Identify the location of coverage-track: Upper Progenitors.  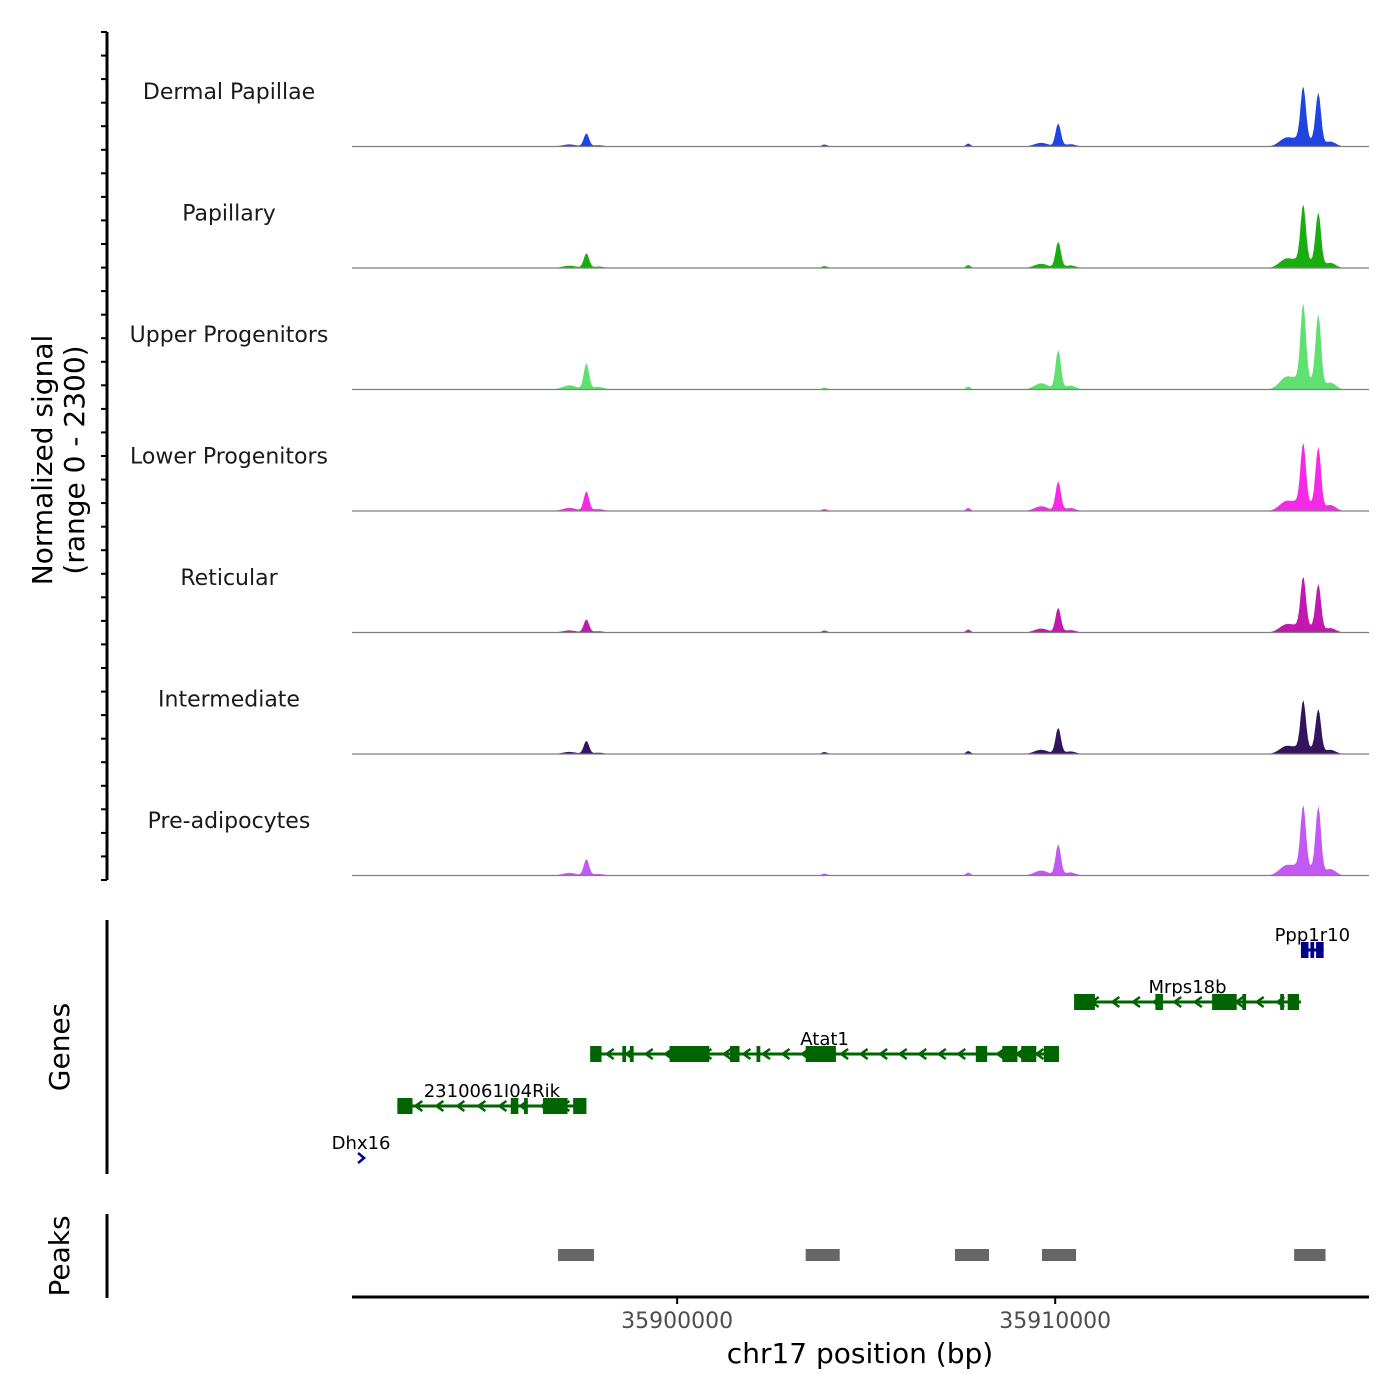
(749, 347).